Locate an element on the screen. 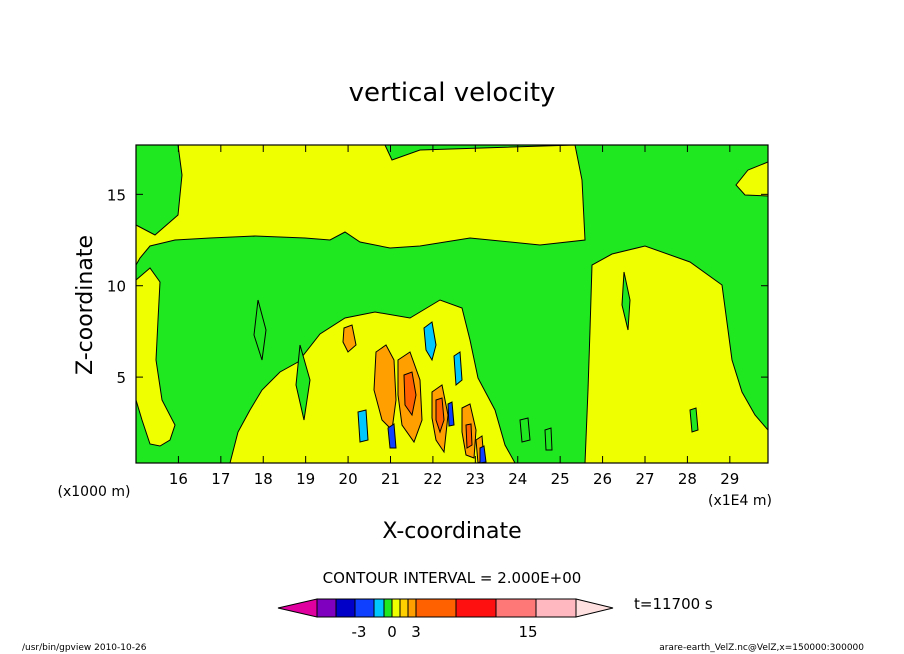  contour-region-lower-left-yellow is located at coordinates (156, 357).